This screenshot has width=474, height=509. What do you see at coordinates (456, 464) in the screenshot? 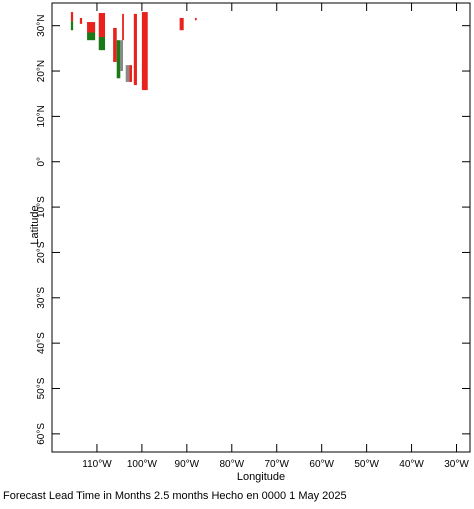
I see `x-tick-label: 30°W` at bounding box center [456, 464].